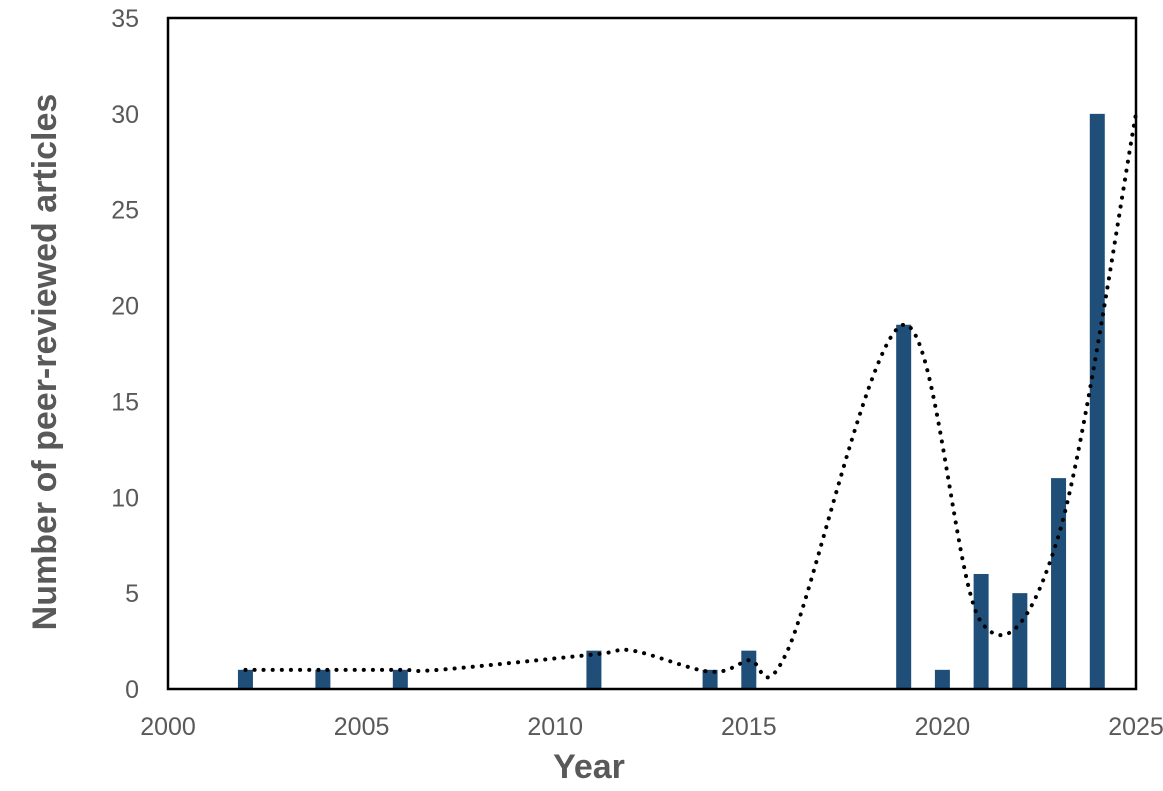  Describe the element at coordinates (132, 594) in the screenshot. I see `y-tick-label: 5` at that location.